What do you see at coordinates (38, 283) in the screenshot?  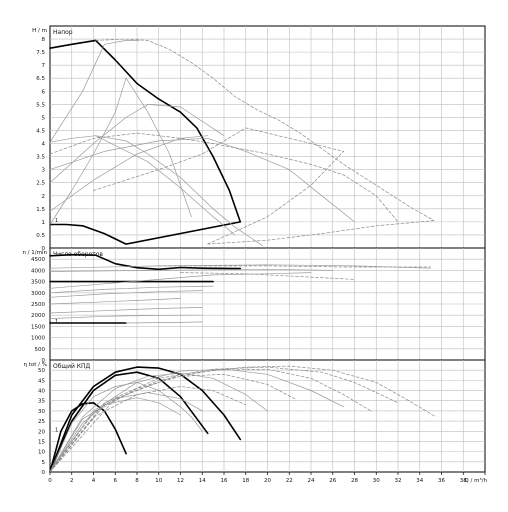 I see `y-tick-label: 3500` at bounding box center [38, 283].